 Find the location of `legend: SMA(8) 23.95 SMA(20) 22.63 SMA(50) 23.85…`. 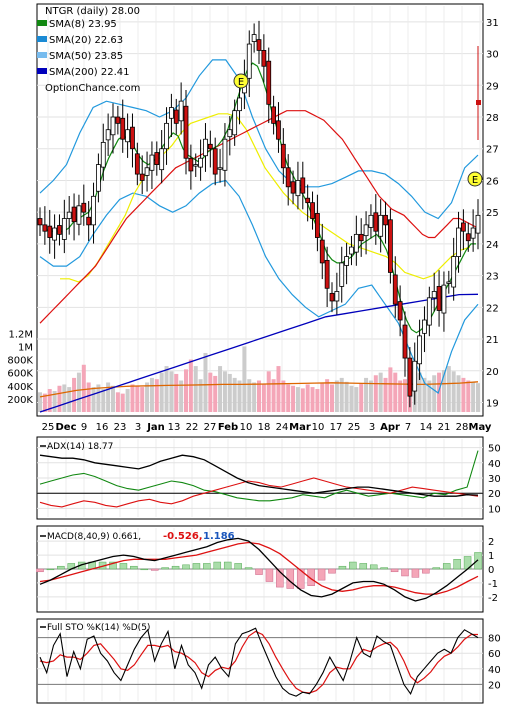

legend: SMA(8) 23.95 SMA(20) 22.63 SMA(50) 23.85… is located at coordinates (83, 48).